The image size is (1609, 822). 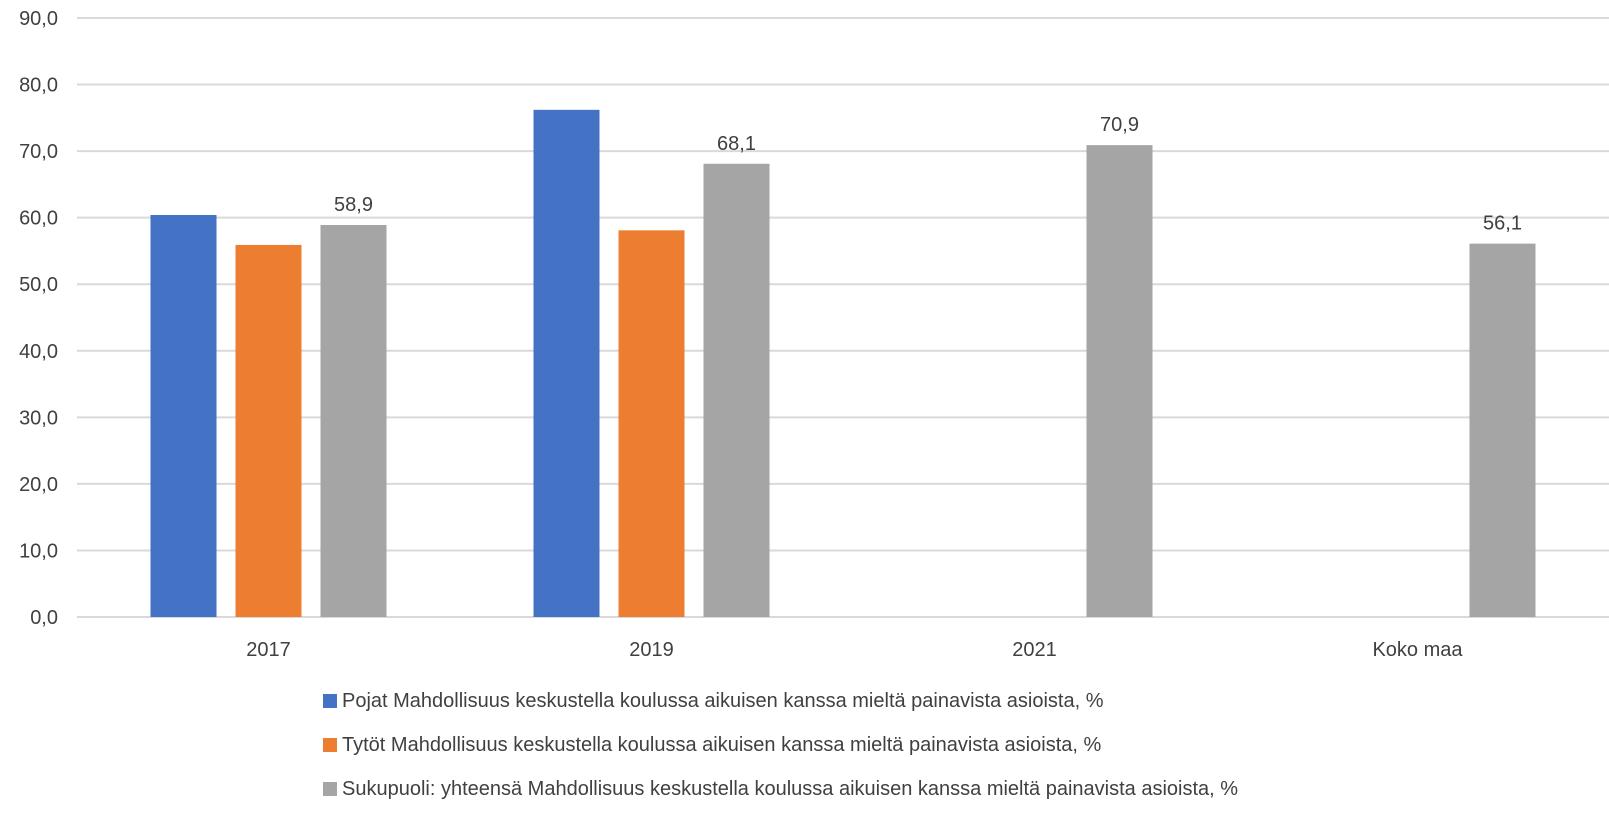 I want to click on x-tick-label: 2021, so click(x=1034, y=650).